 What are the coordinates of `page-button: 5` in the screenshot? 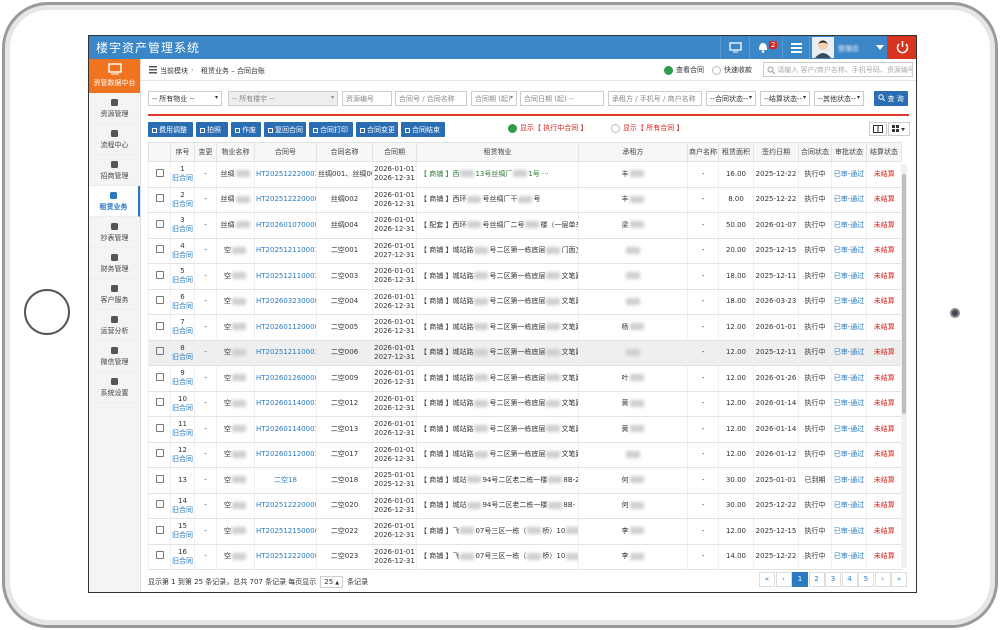 It's located at (866, 579).